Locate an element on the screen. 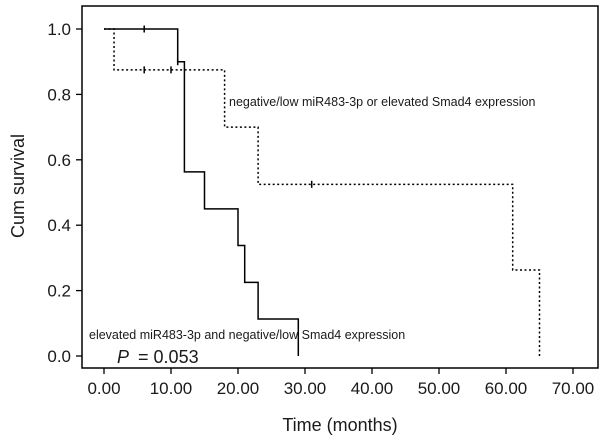 The width and height of the screenshot is (601, 440). x-tick-label: 20.00 is located at coordinates (238, 388).